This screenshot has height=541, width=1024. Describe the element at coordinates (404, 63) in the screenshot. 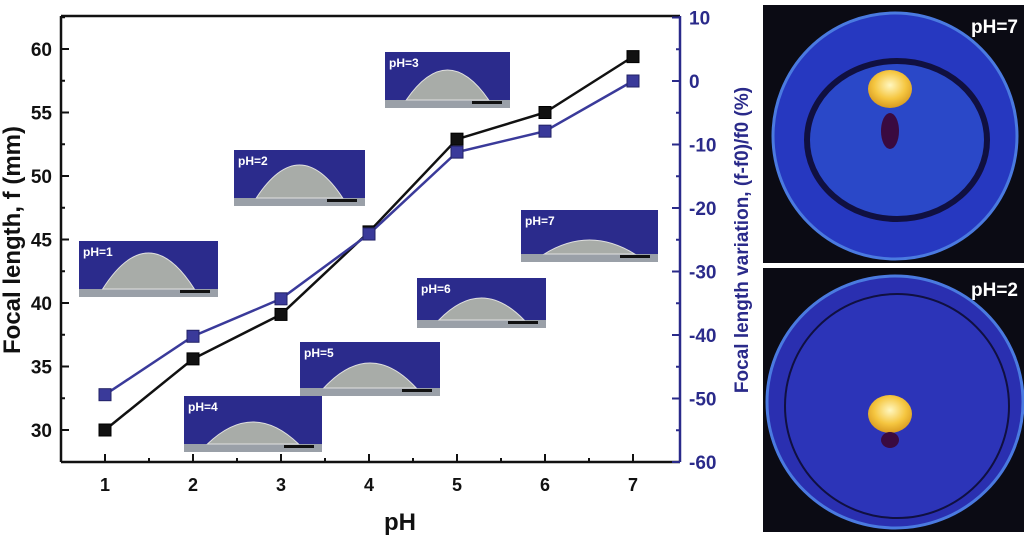

I see `inset-label: pH=3` at that location.